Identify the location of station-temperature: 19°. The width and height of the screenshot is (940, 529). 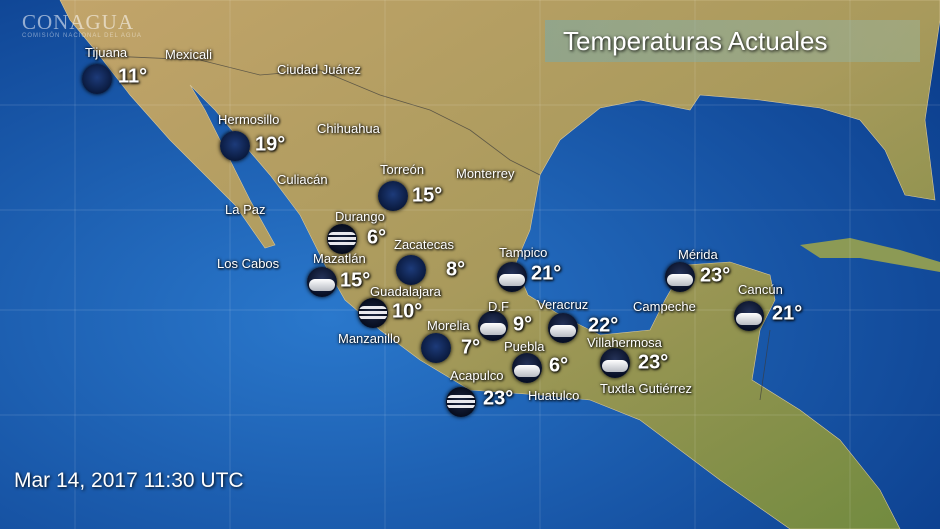
(270, 144).